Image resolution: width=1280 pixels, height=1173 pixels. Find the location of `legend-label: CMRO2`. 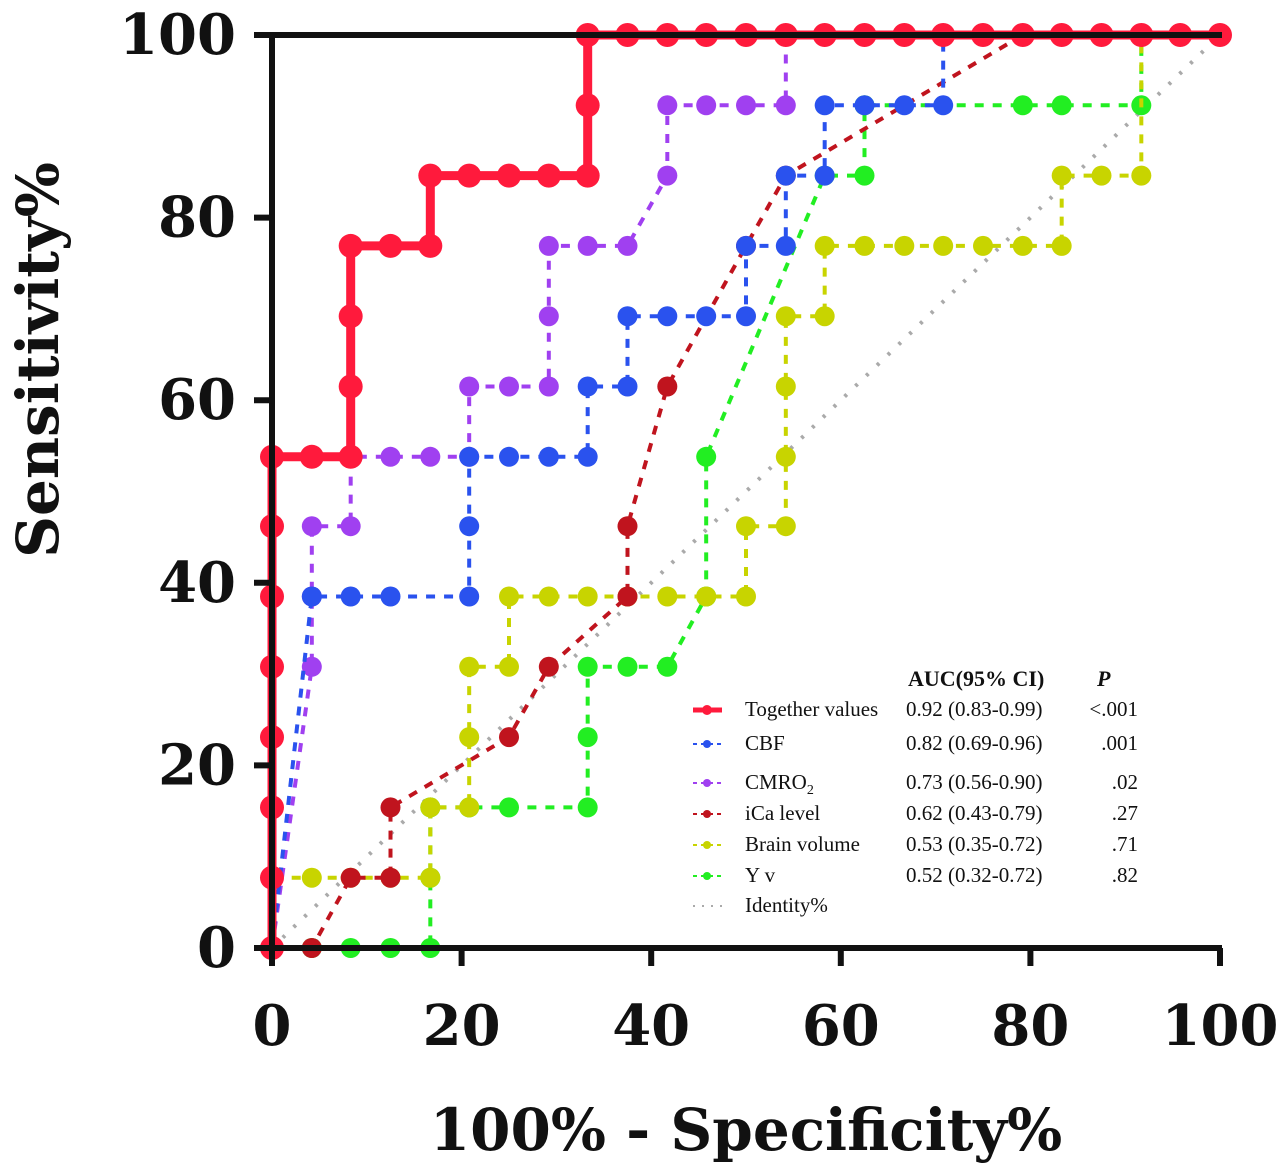

legend-label: CMRO2 is located at coordinates (779, 784).